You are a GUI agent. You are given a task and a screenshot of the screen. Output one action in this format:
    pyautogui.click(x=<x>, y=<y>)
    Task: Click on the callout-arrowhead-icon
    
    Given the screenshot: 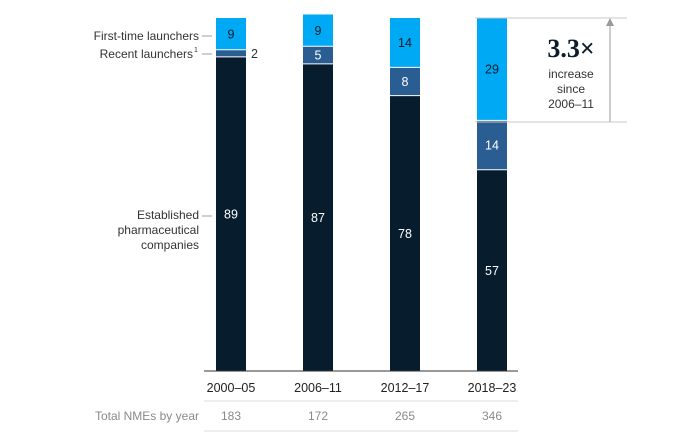 What is the action you would take?
    pyautogui.click(x=610, y=22)
    